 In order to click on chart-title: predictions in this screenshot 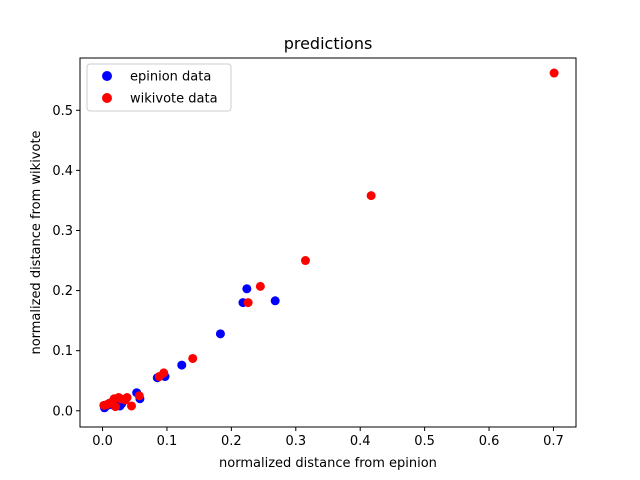, I will do `click(328, 43)`.